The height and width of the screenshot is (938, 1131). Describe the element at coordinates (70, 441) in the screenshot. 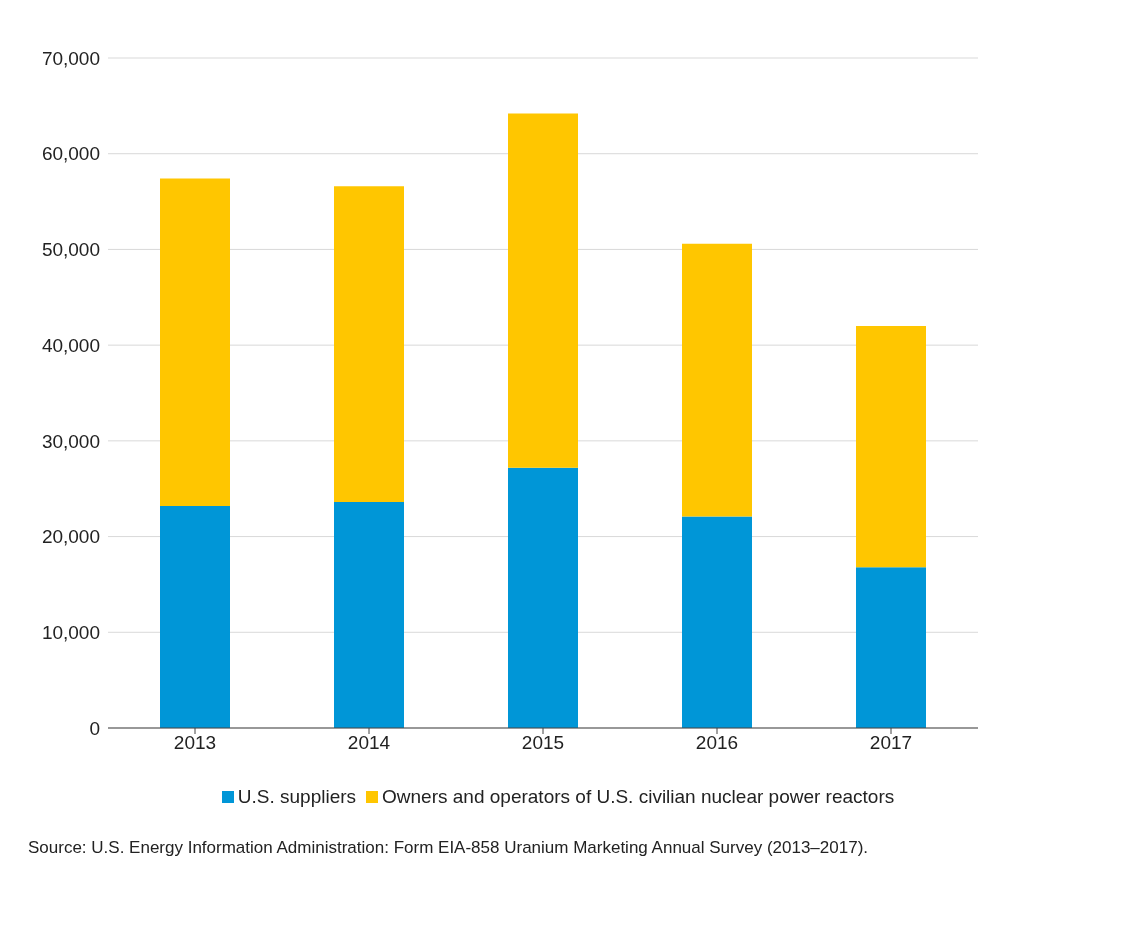

I see `y-tick-label: 30,000` at that location.